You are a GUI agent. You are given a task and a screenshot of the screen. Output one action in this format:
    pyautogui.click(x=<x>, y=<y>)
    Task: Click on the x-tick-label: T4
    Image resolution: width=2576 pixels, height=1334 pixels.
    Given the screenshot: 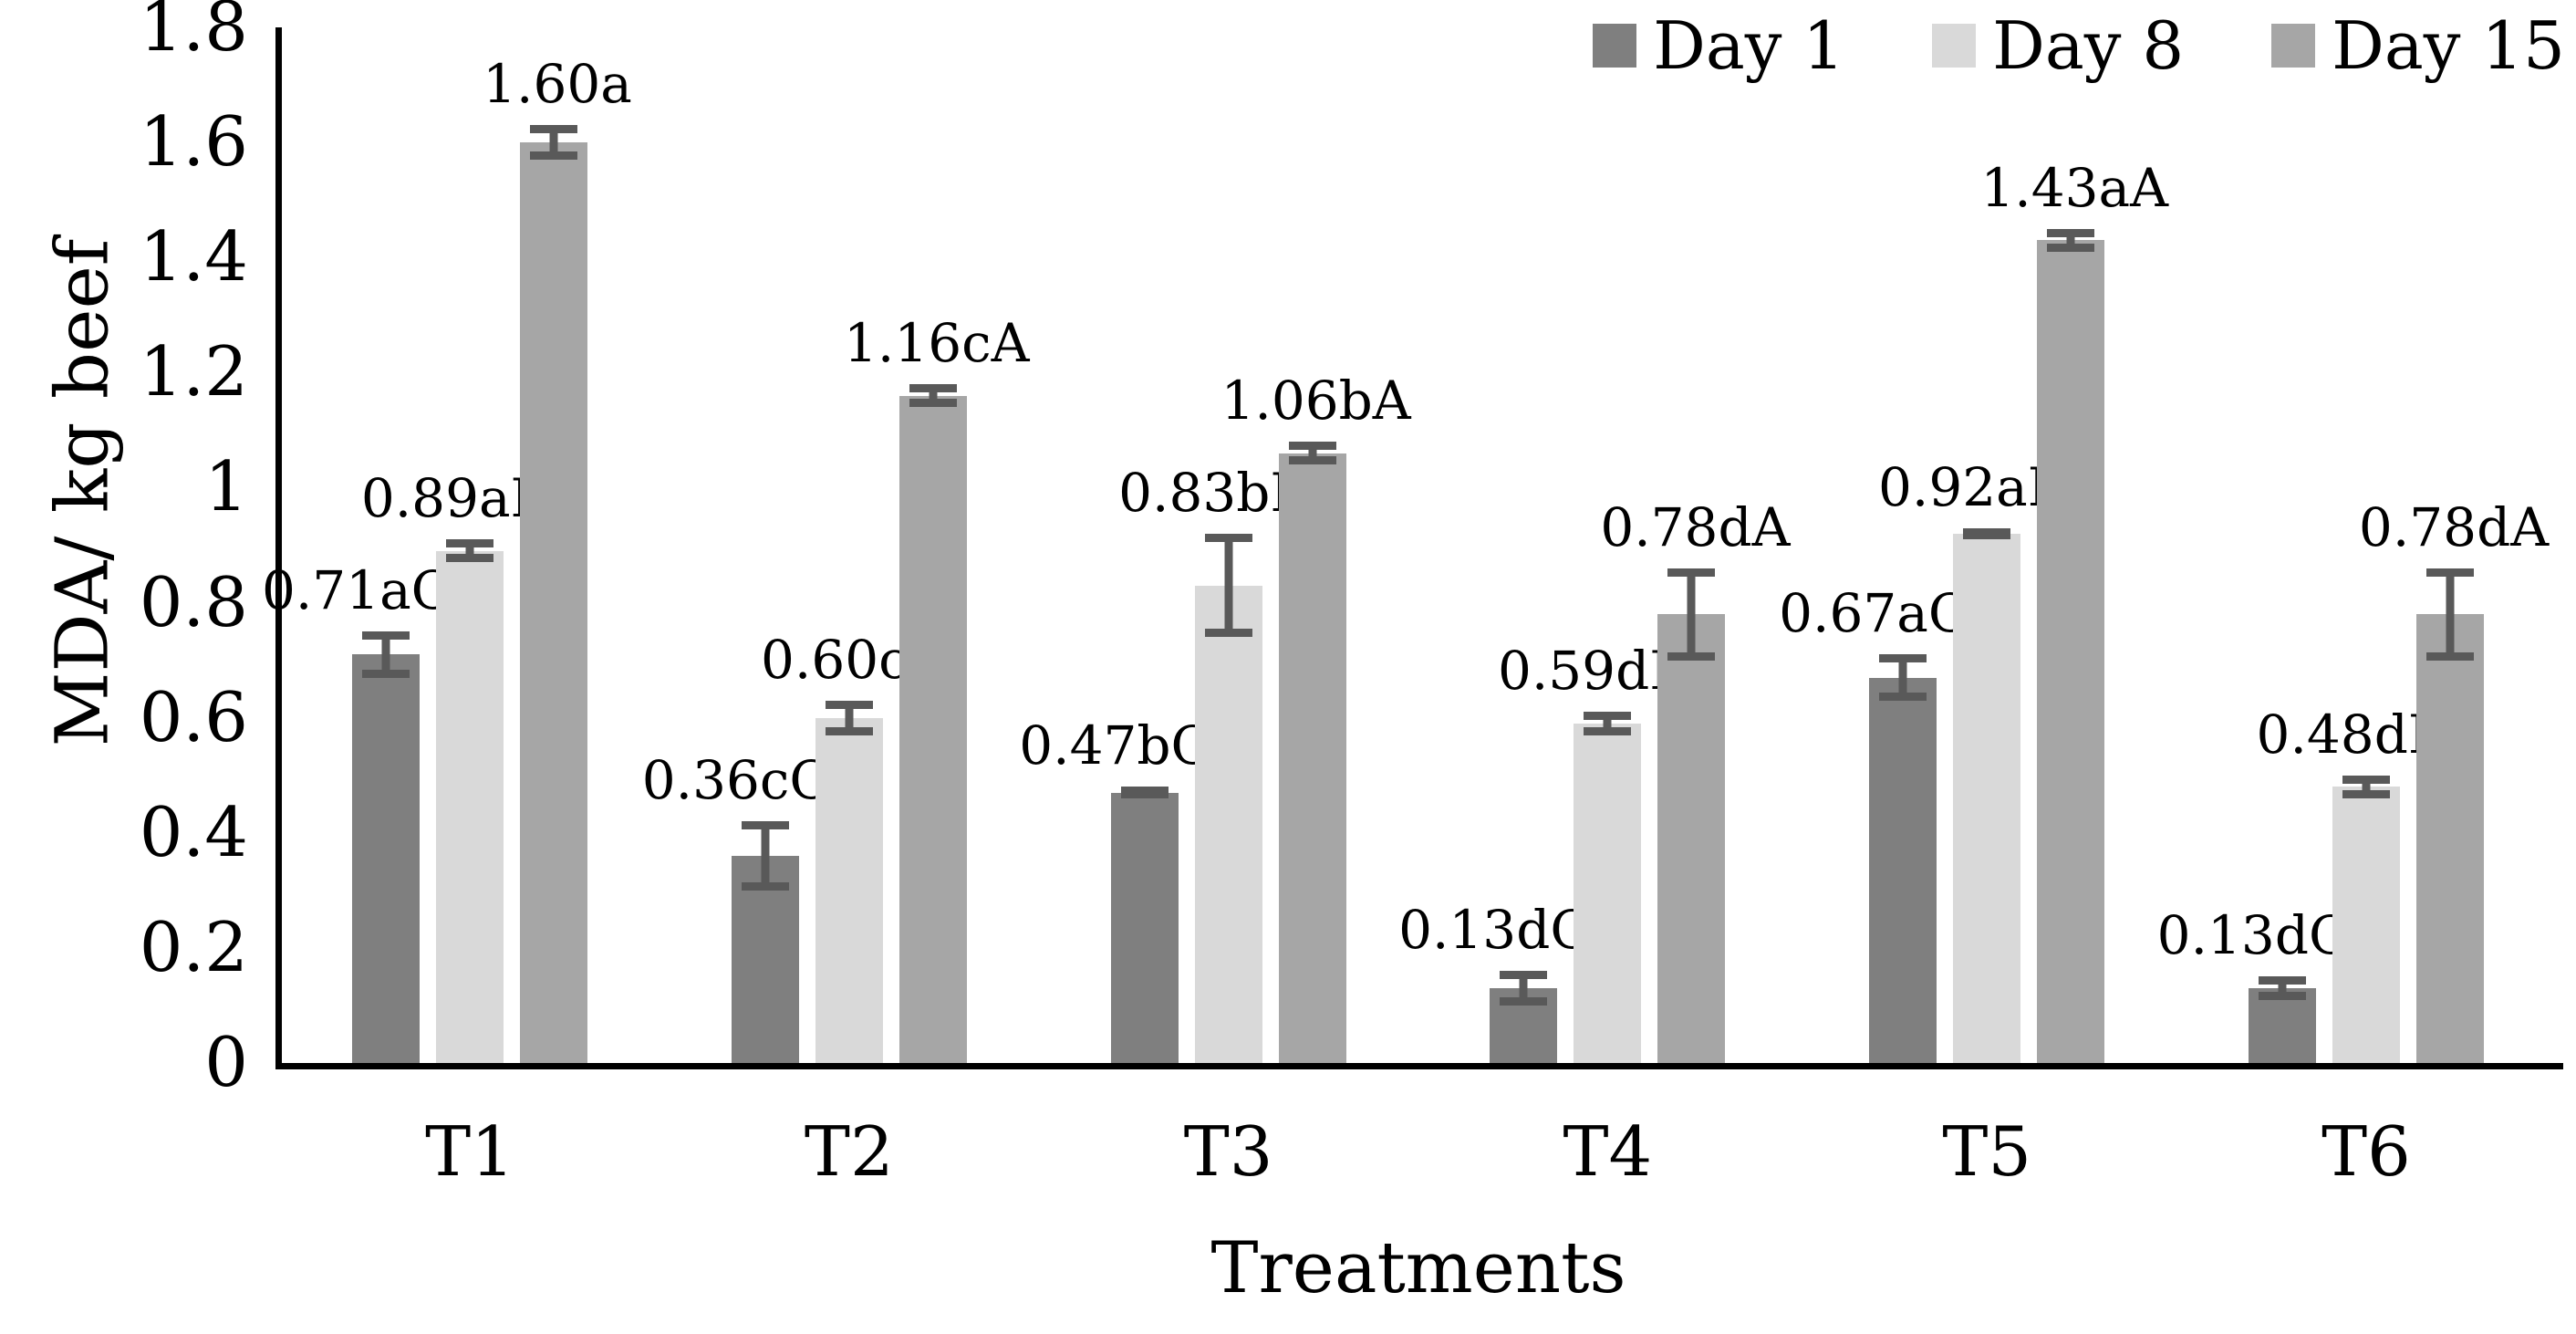 What is the action you would take?
    pyautogui.click(x=1608, y=1152)
    